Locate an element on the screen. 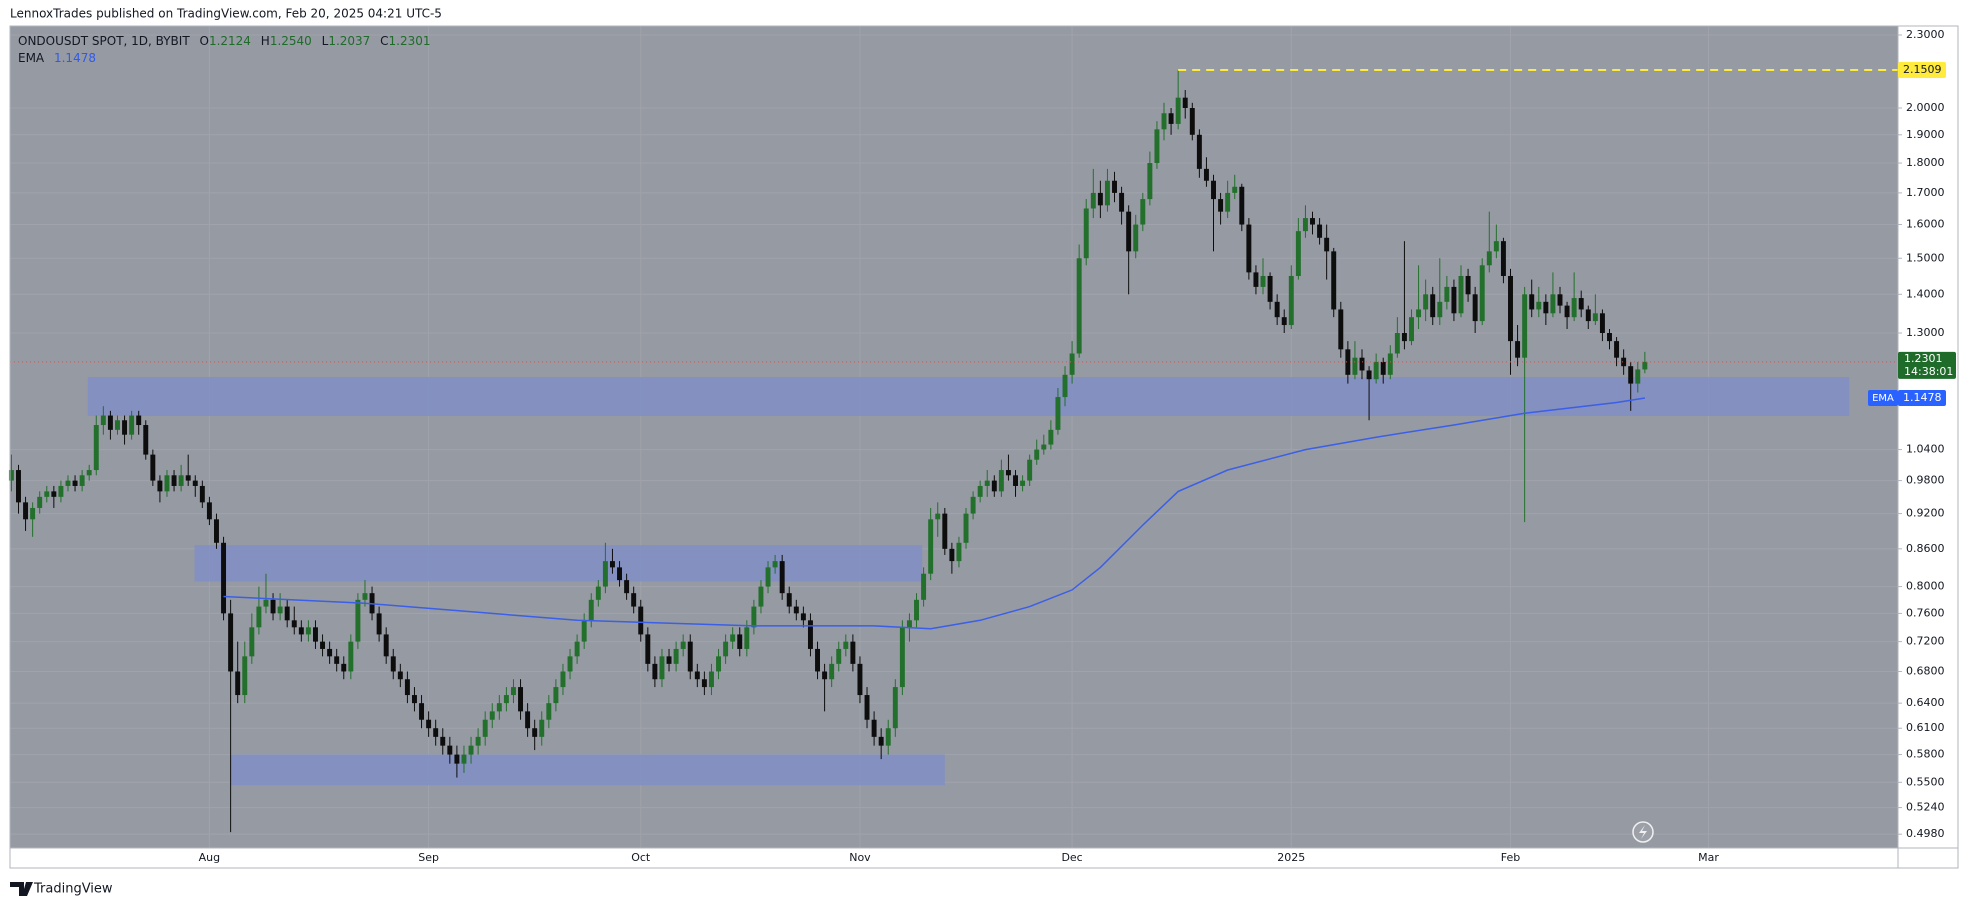  y-tick-label: 0.5800 is located at coordinates (1925, 754).